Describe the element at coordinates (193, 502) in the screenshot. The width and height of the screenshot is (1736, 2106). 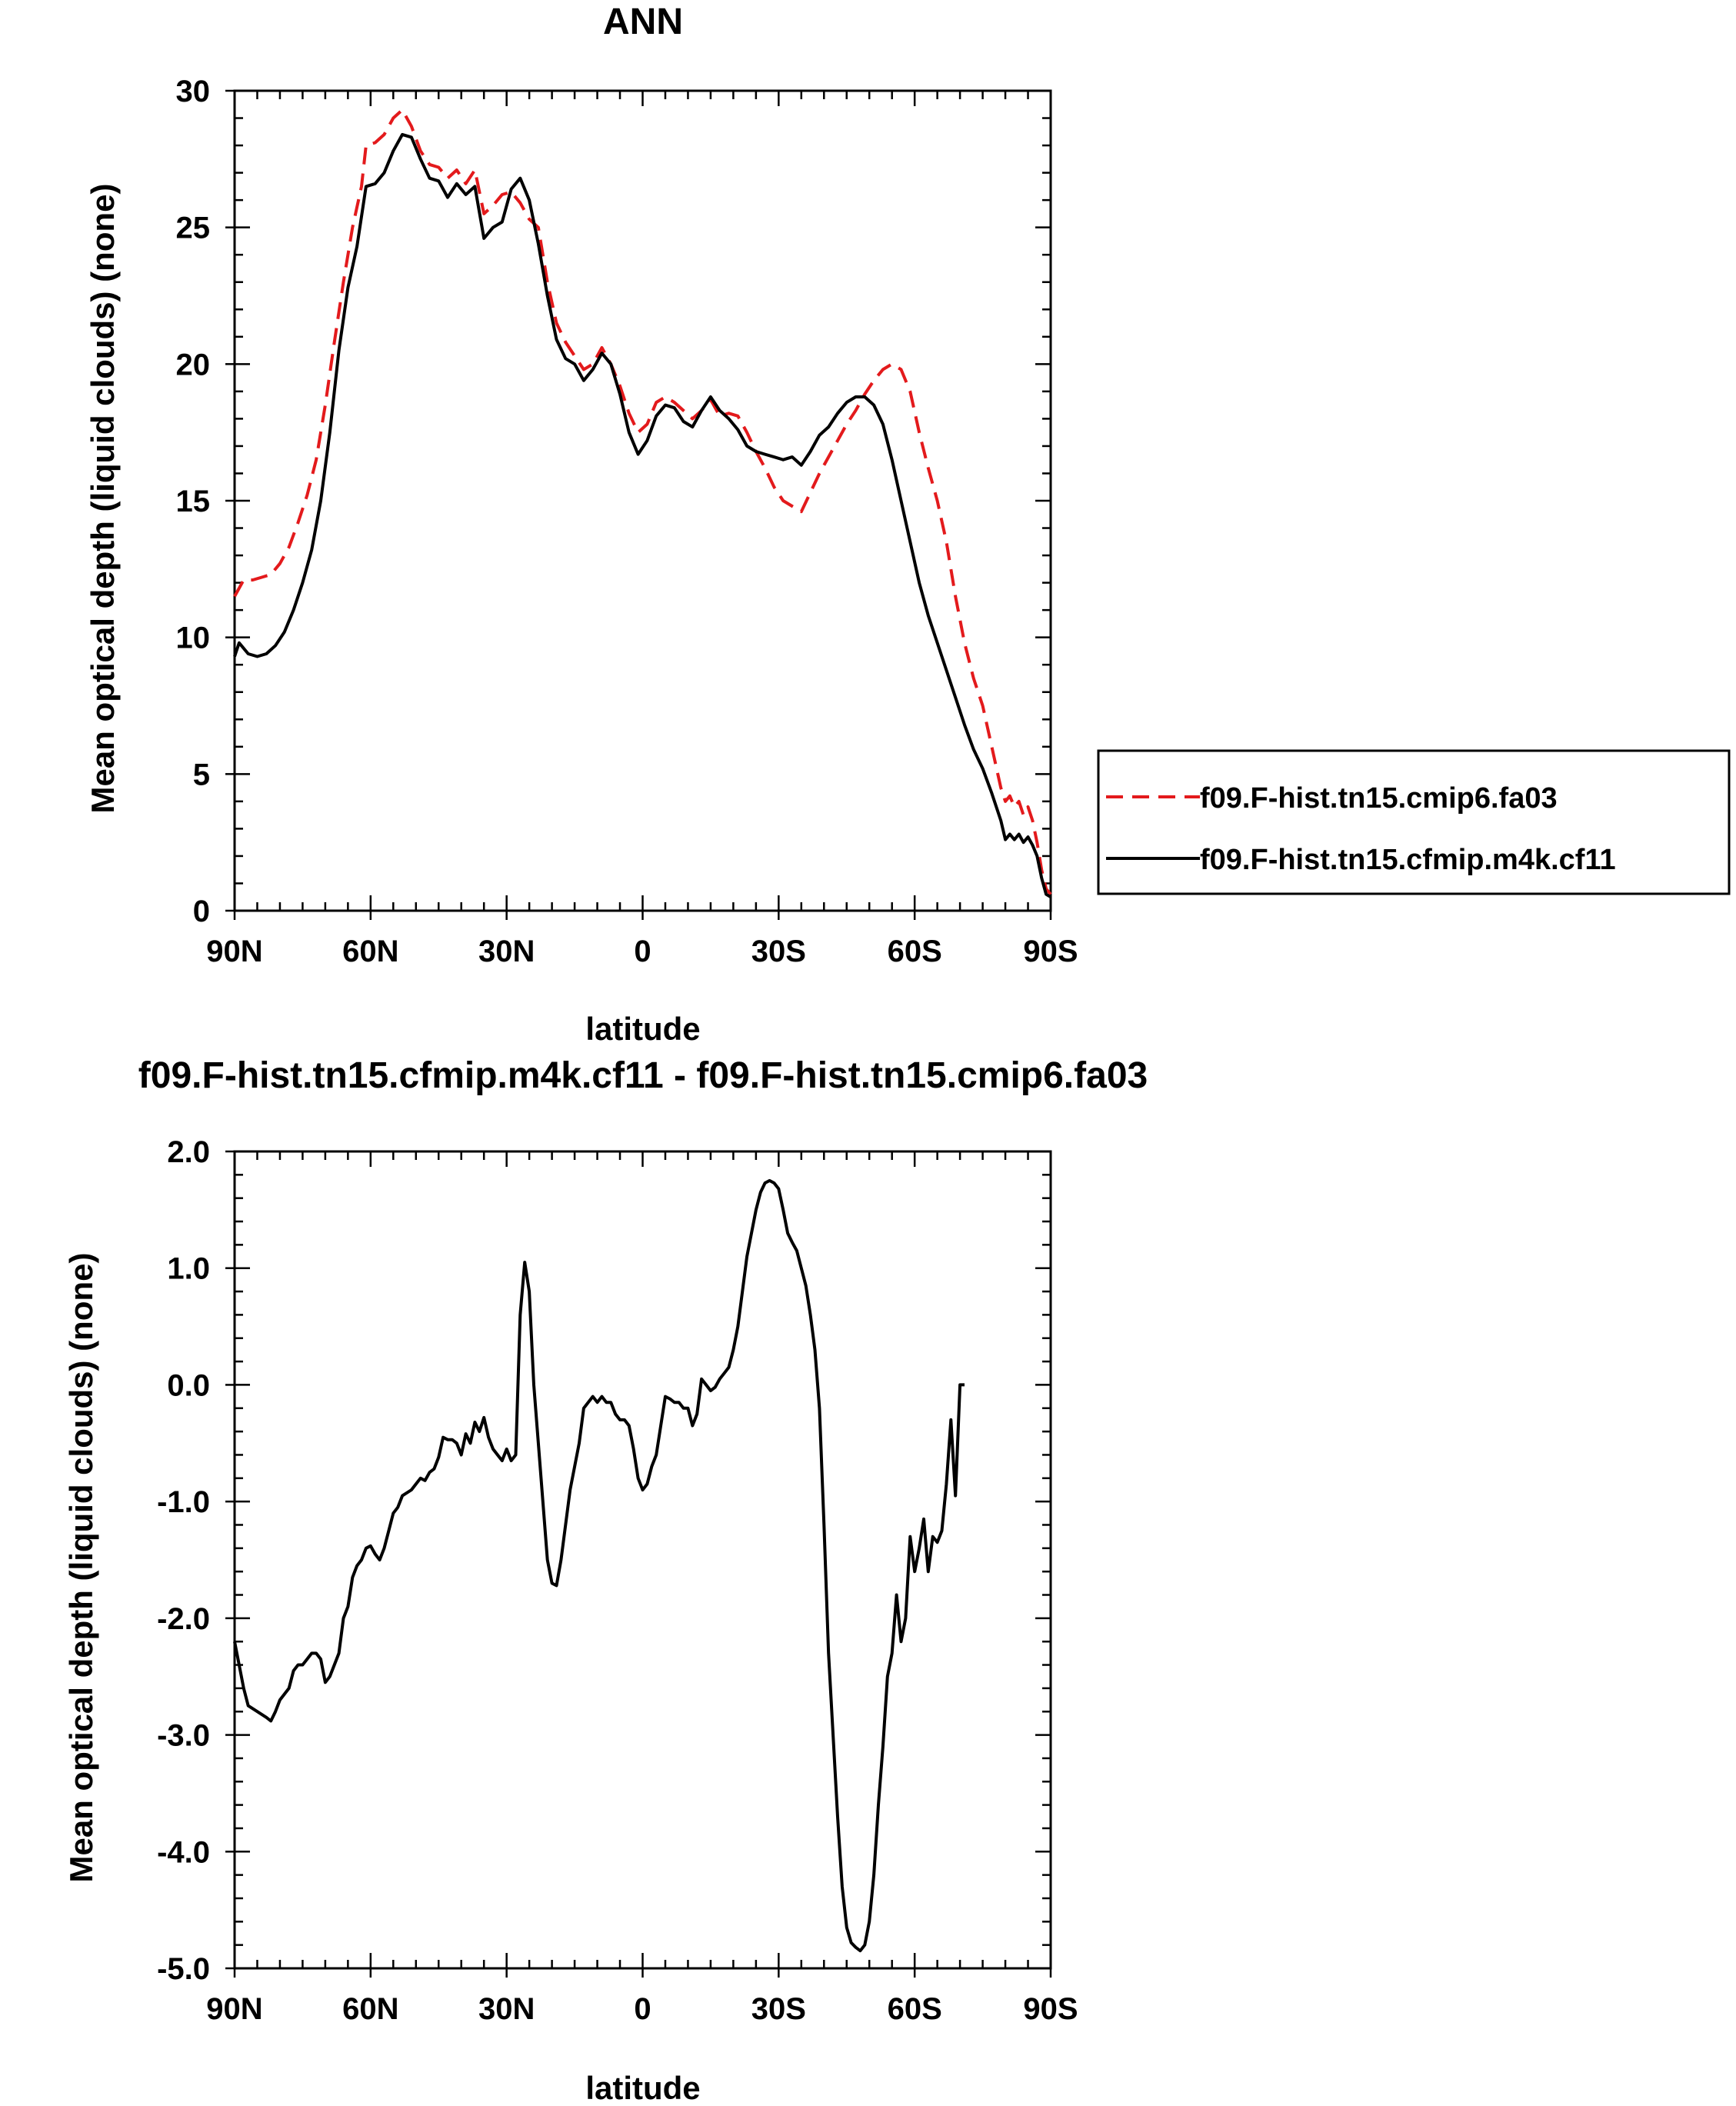
I see `top-y-tick-label-15: 15` at that location.